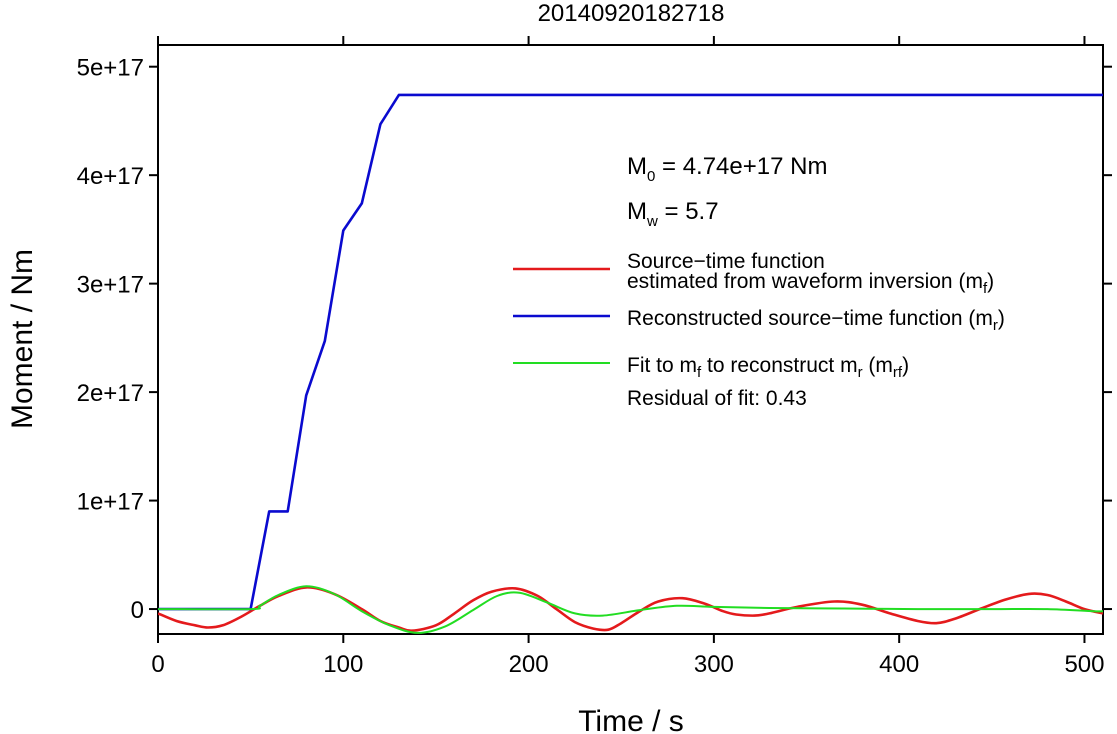  I want to click on y-tick-label: 5e+17, so click(110, 68).